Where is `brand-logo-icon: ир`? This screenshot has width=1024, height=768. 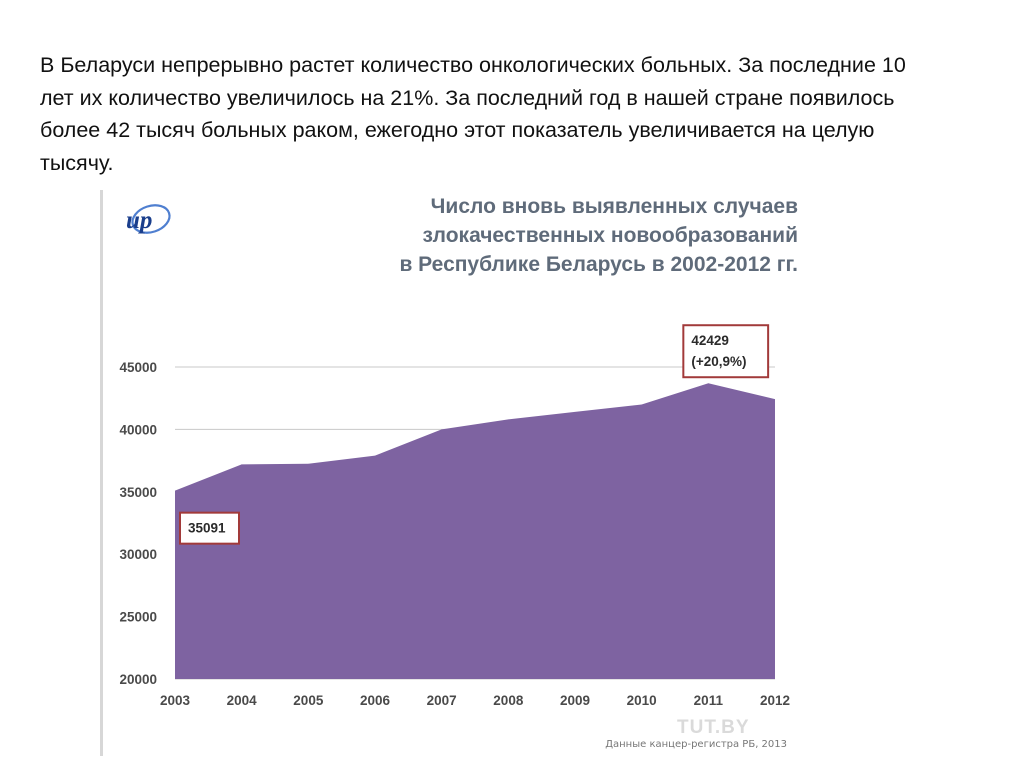
brand-logo-icon: ир is located at coordinates (148, 219).